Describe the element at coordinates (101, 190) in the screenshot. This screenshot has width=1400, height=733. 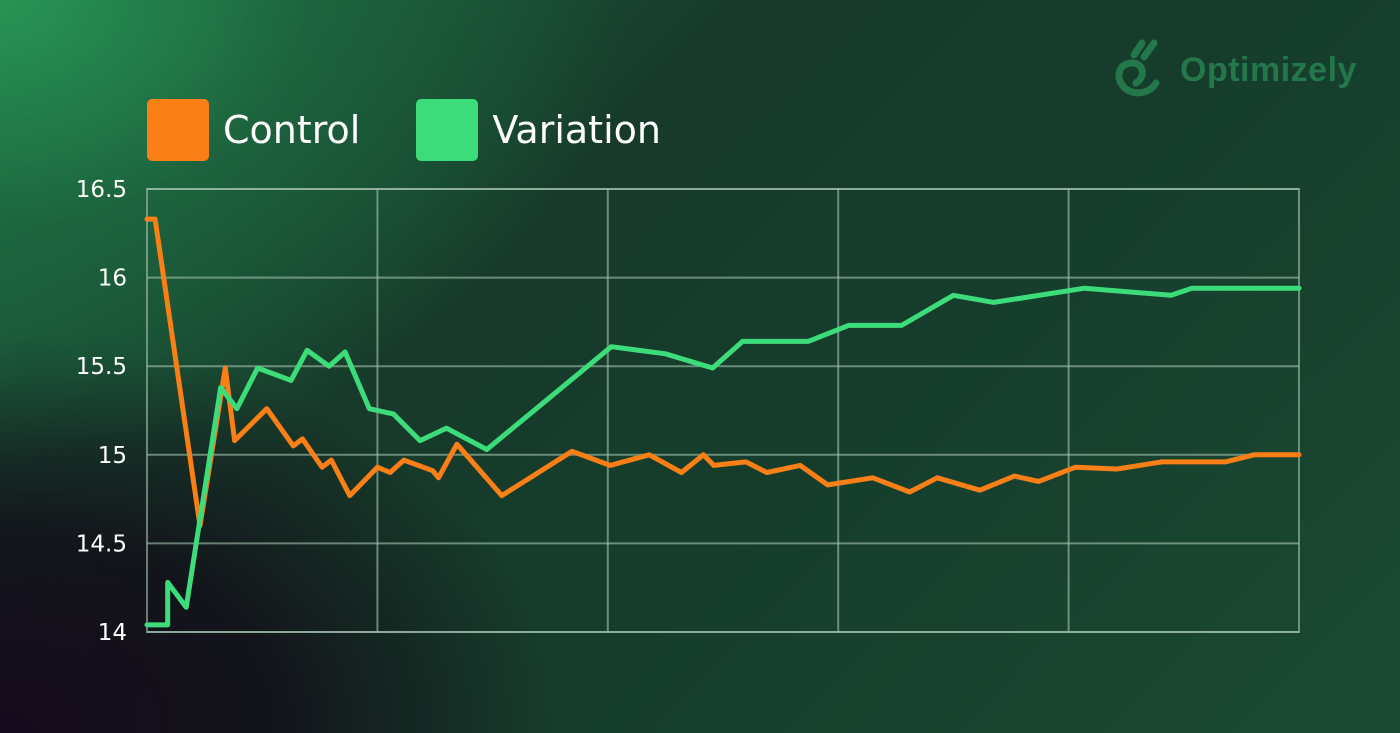
I see `y-tick-label: 16.5` at that location.